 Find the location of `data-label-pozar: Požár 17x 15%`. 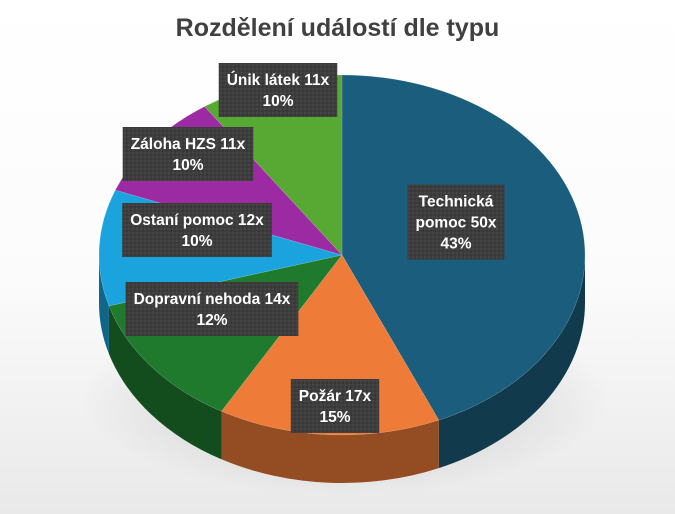

data-label-pozar: Požár 17x 15% is located at coordinates (335, 406).